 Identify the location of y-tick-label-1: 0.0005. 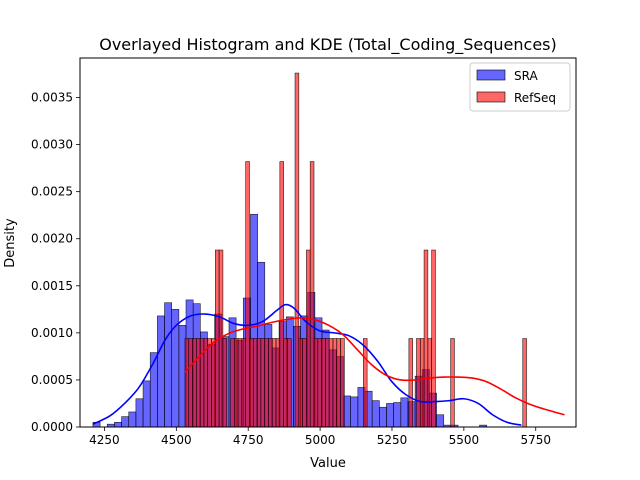
(52, 380).